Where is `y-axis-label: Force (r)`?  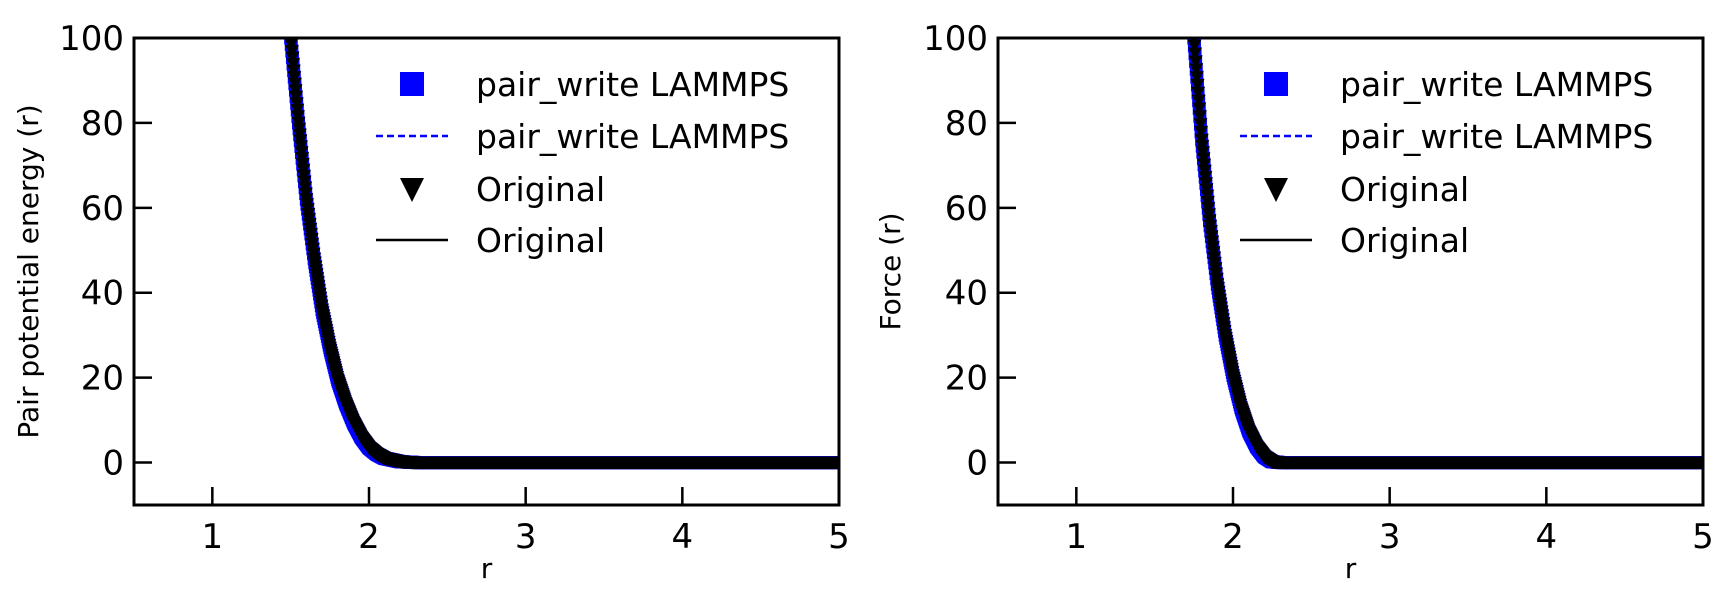
y-axis-label: Force (r) is located at coordinates (890, 271).